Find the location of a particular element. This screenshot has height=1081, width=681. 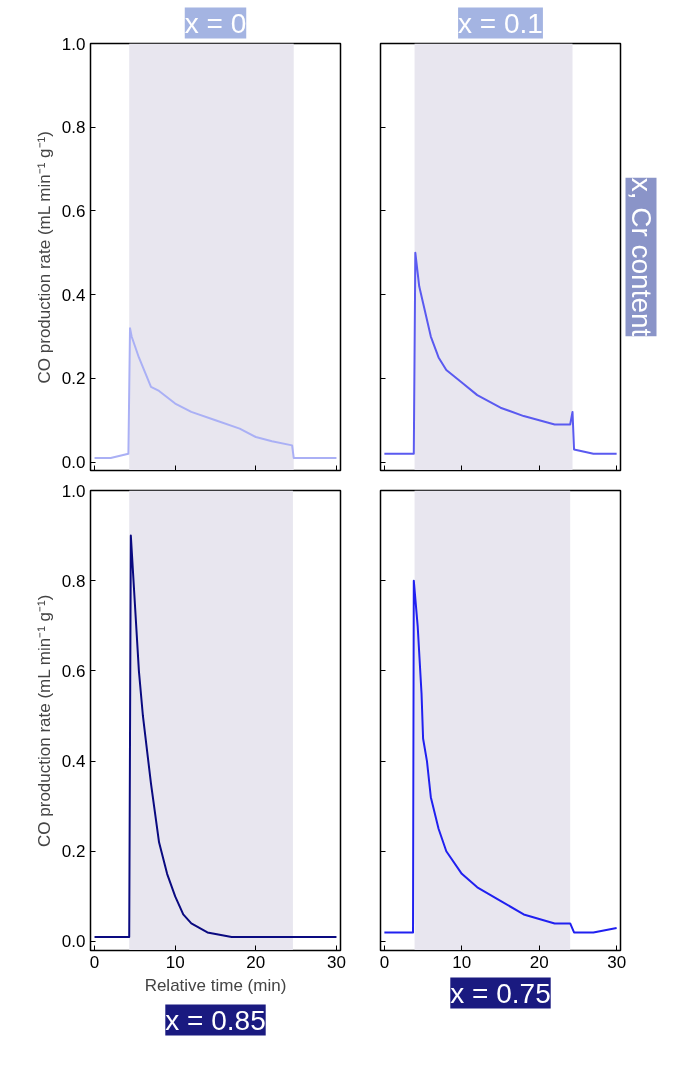

text: x = 0.75 is located at coordinates (500, 993).